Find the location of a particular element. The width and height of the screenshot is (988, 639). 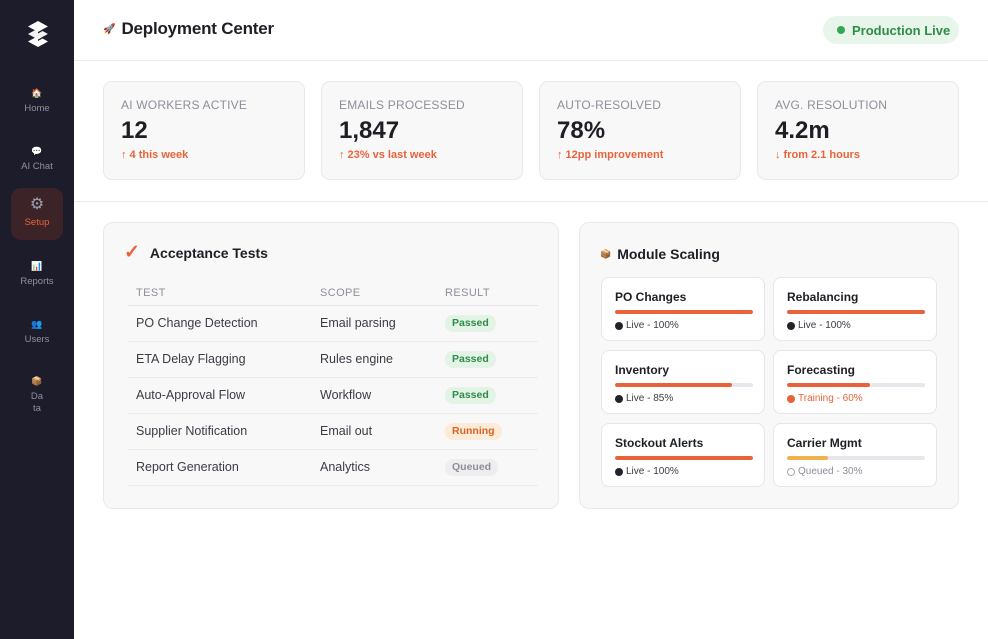

test-scope: Rules engine is located at coordinates (374, 359).